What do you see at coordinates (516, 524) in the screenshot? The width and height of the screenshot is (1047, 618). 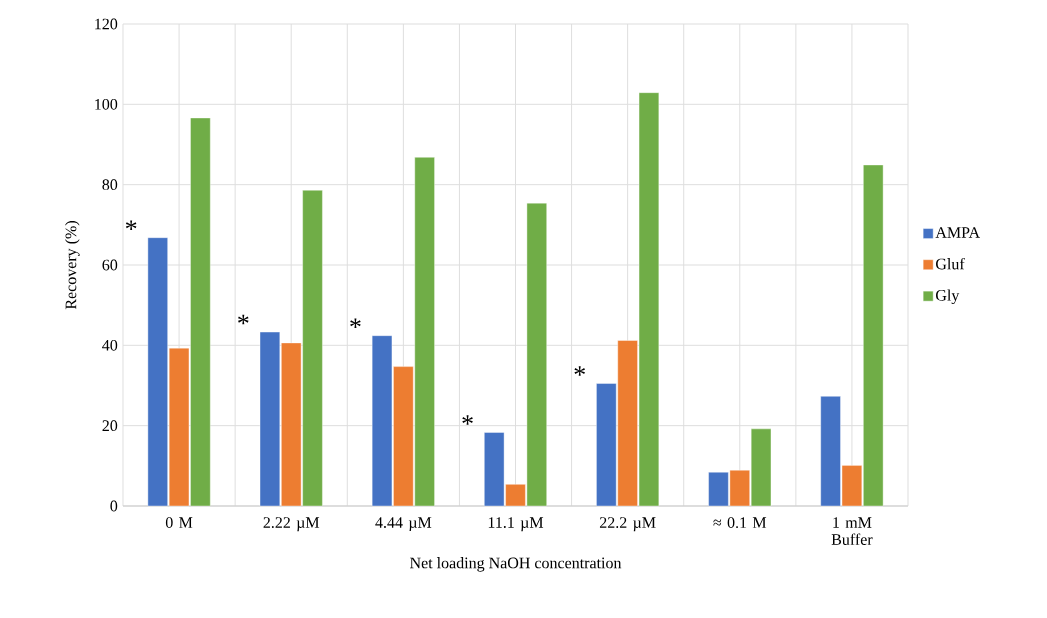 I see `x-tick-label: 11.1 µM` at bounding box center [516, 524].